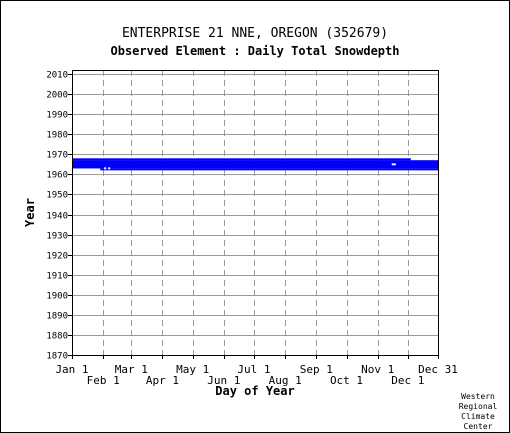  Describe the element at coordinates (57, 257) in the screenshot. I see `y-tick-label: 1920` at that location.